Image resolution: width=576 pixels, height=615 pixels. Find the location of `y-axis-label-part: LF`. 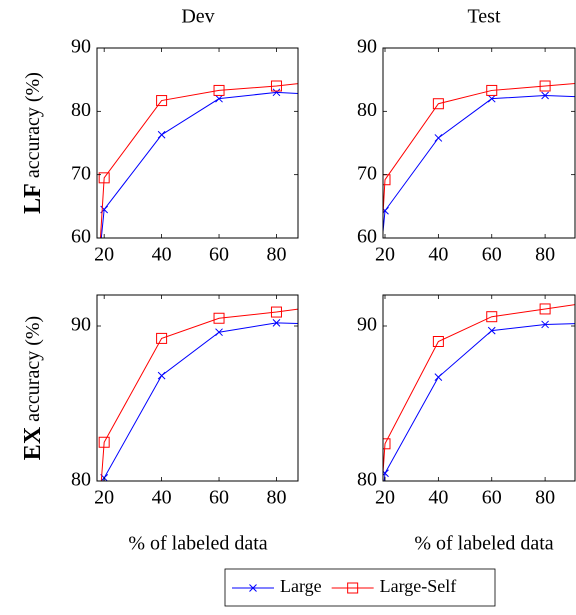

y-axis-label-part: LF is located at coordinates (33, 198).